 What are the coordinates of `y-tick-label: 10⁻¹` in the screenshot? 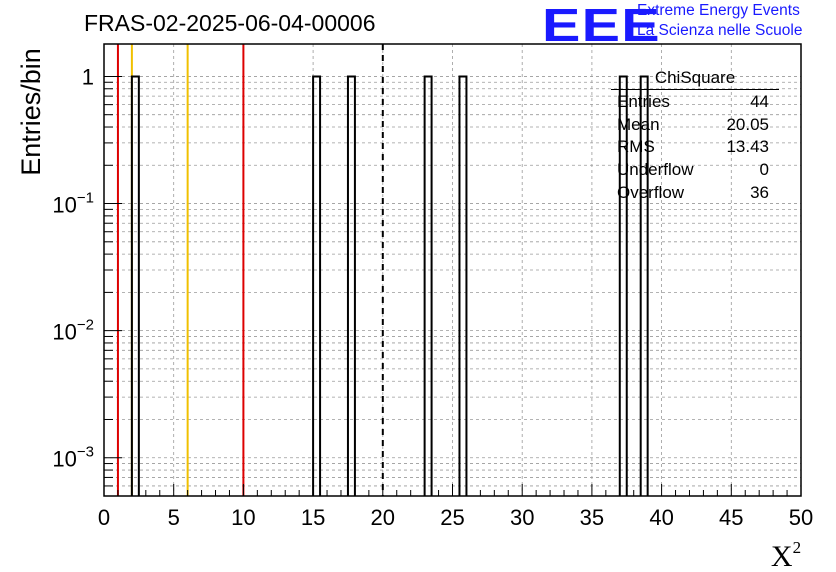 It's located at (73, 204).